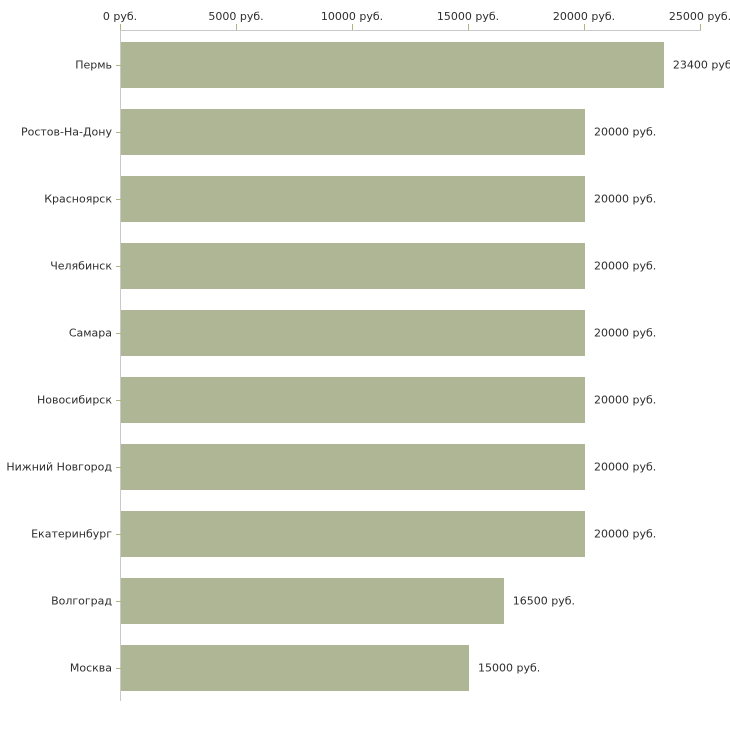 The width and height of the screenshot is (730, 730). I want to click on bar-row: Нижний Новгород 20000 руб., so click(353, 466).